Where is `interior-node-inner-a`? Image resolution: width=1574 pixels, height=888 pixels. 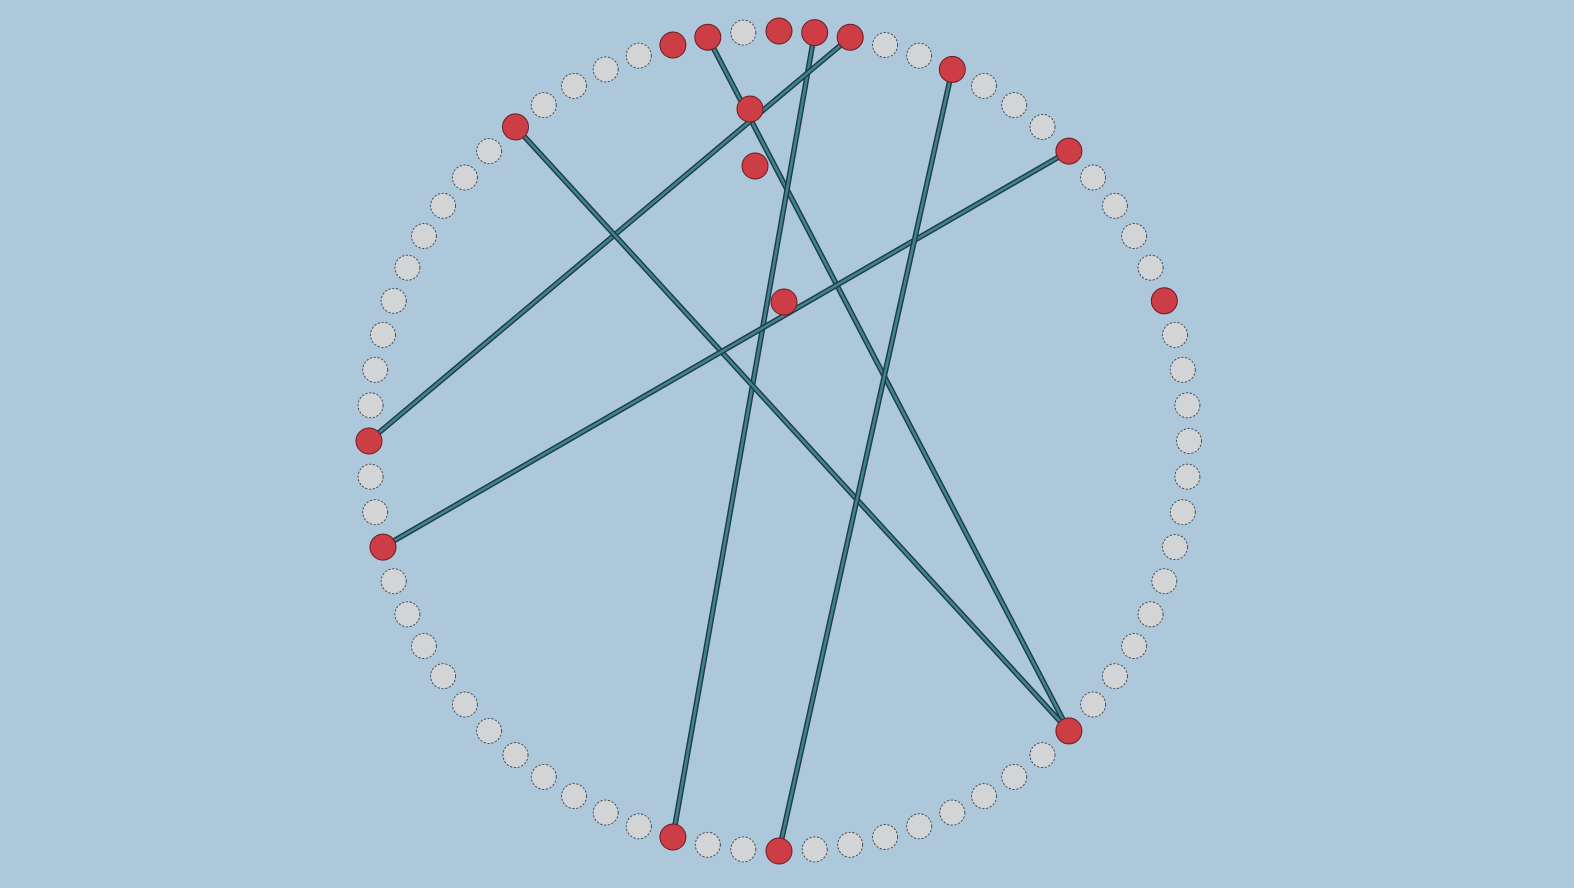 interior-node-inner-a is located at coordinates (750, 109).